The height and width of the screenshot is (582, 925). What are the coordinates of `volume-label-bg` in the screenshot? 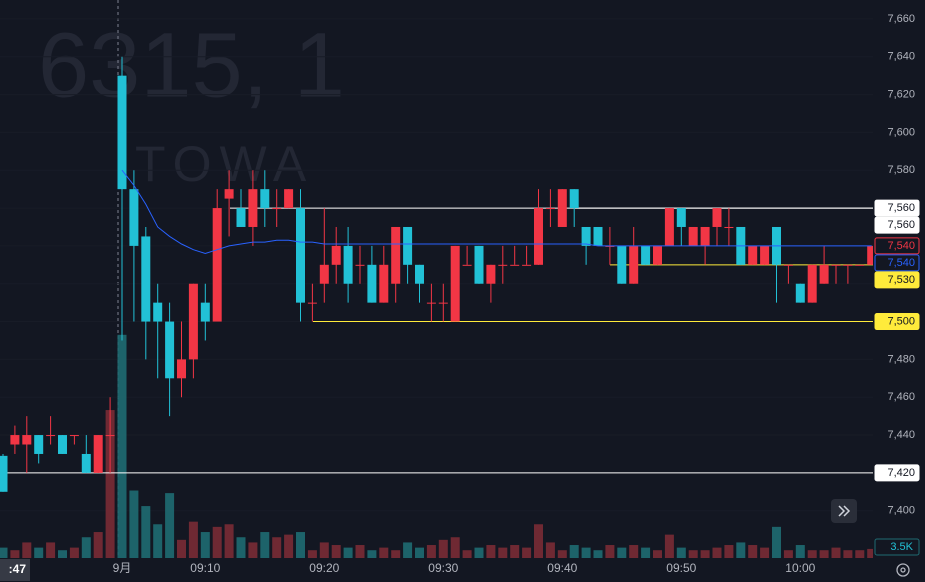 It's located at (897, 547).